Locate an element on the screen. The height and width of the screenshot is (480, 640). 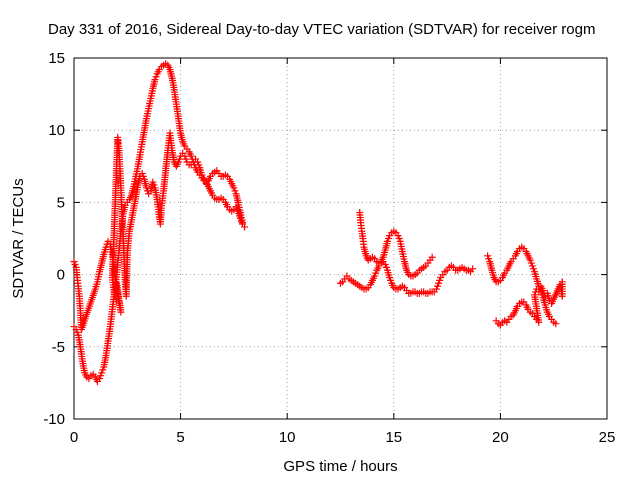
x-tick-label: 20 is located at coordinates (500, 437).